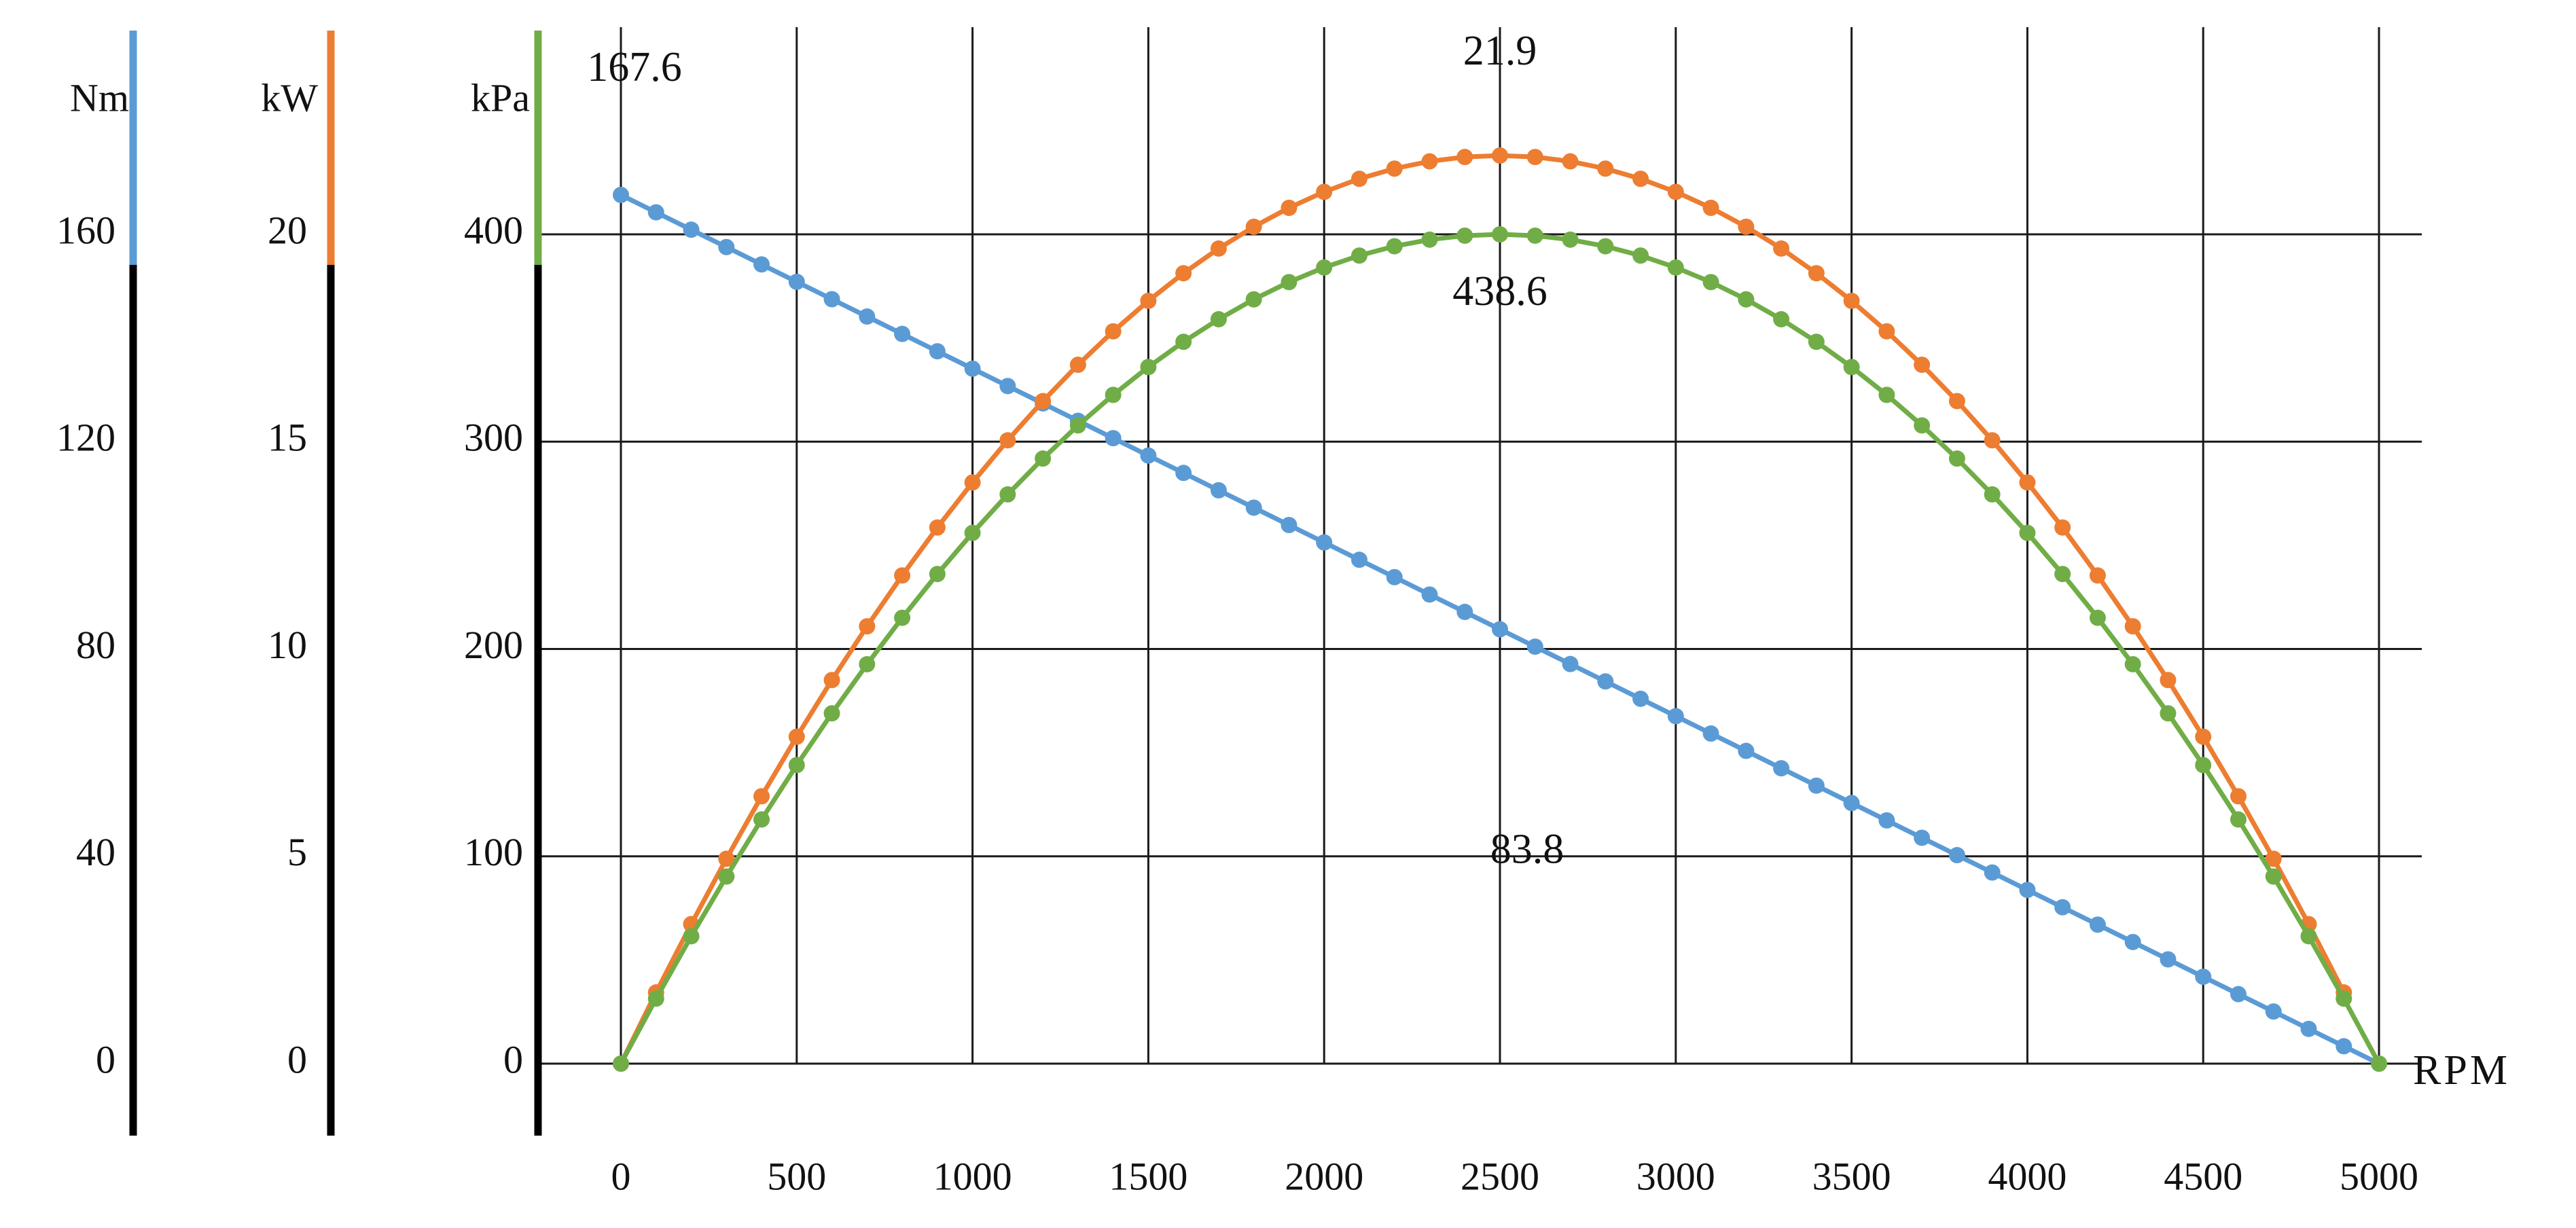 Image resolution: width=2576 pixels, height=1228 pixels. What do you see at coordinates (287, 438) in the screenshot?
I see `power-tick-label: 15` at bounding box center [287, 438].